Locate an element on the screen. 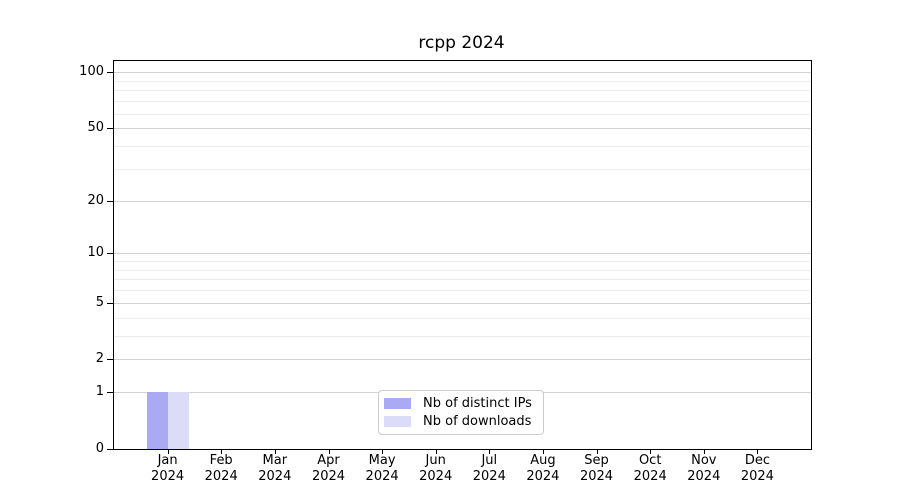 This screenshot has width=900, height=500. x-tick-label-month: Feb is located at coordinates (221, 460).